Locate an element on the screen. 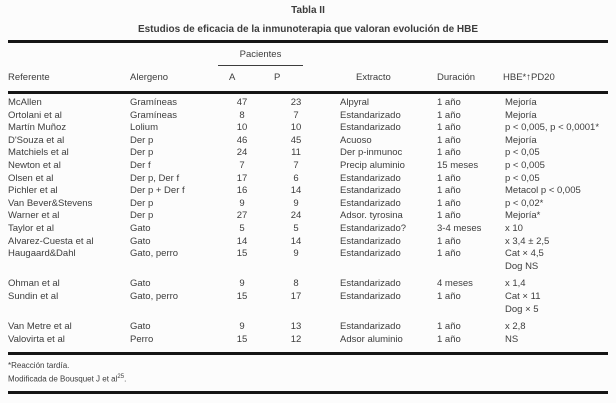 The height and width of the screenshot is (403, 616). footnote-modificada-text: Modificada de Bousquet J et al is located at coordinates (63, 379).